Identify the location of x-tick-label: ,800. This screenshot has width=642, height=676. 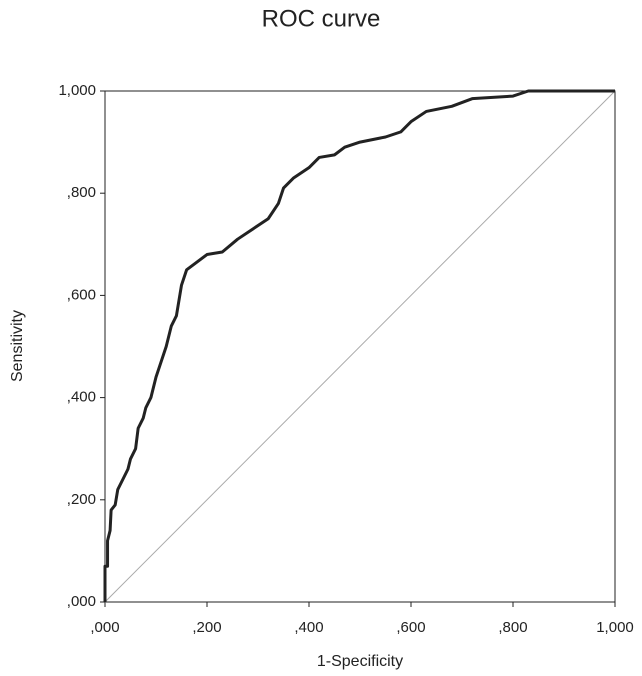
(512, 627).